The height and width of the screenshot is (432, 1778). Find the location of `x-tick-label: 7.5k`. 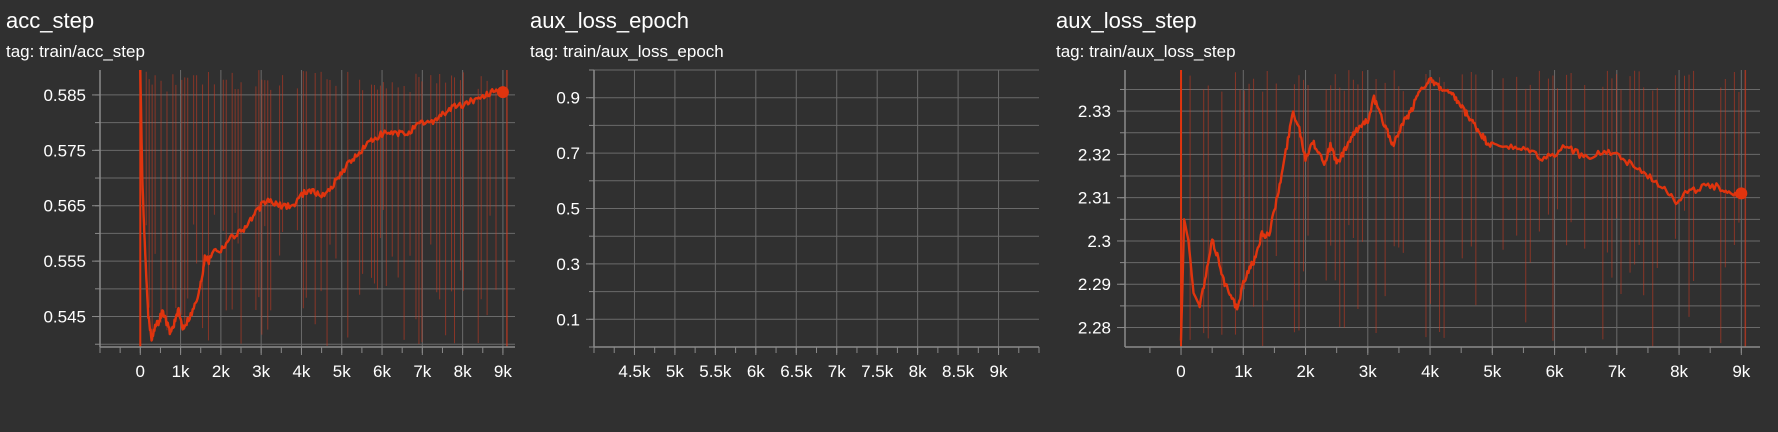

x-tick-label: 7.5k is located at coordinates (877, 371).